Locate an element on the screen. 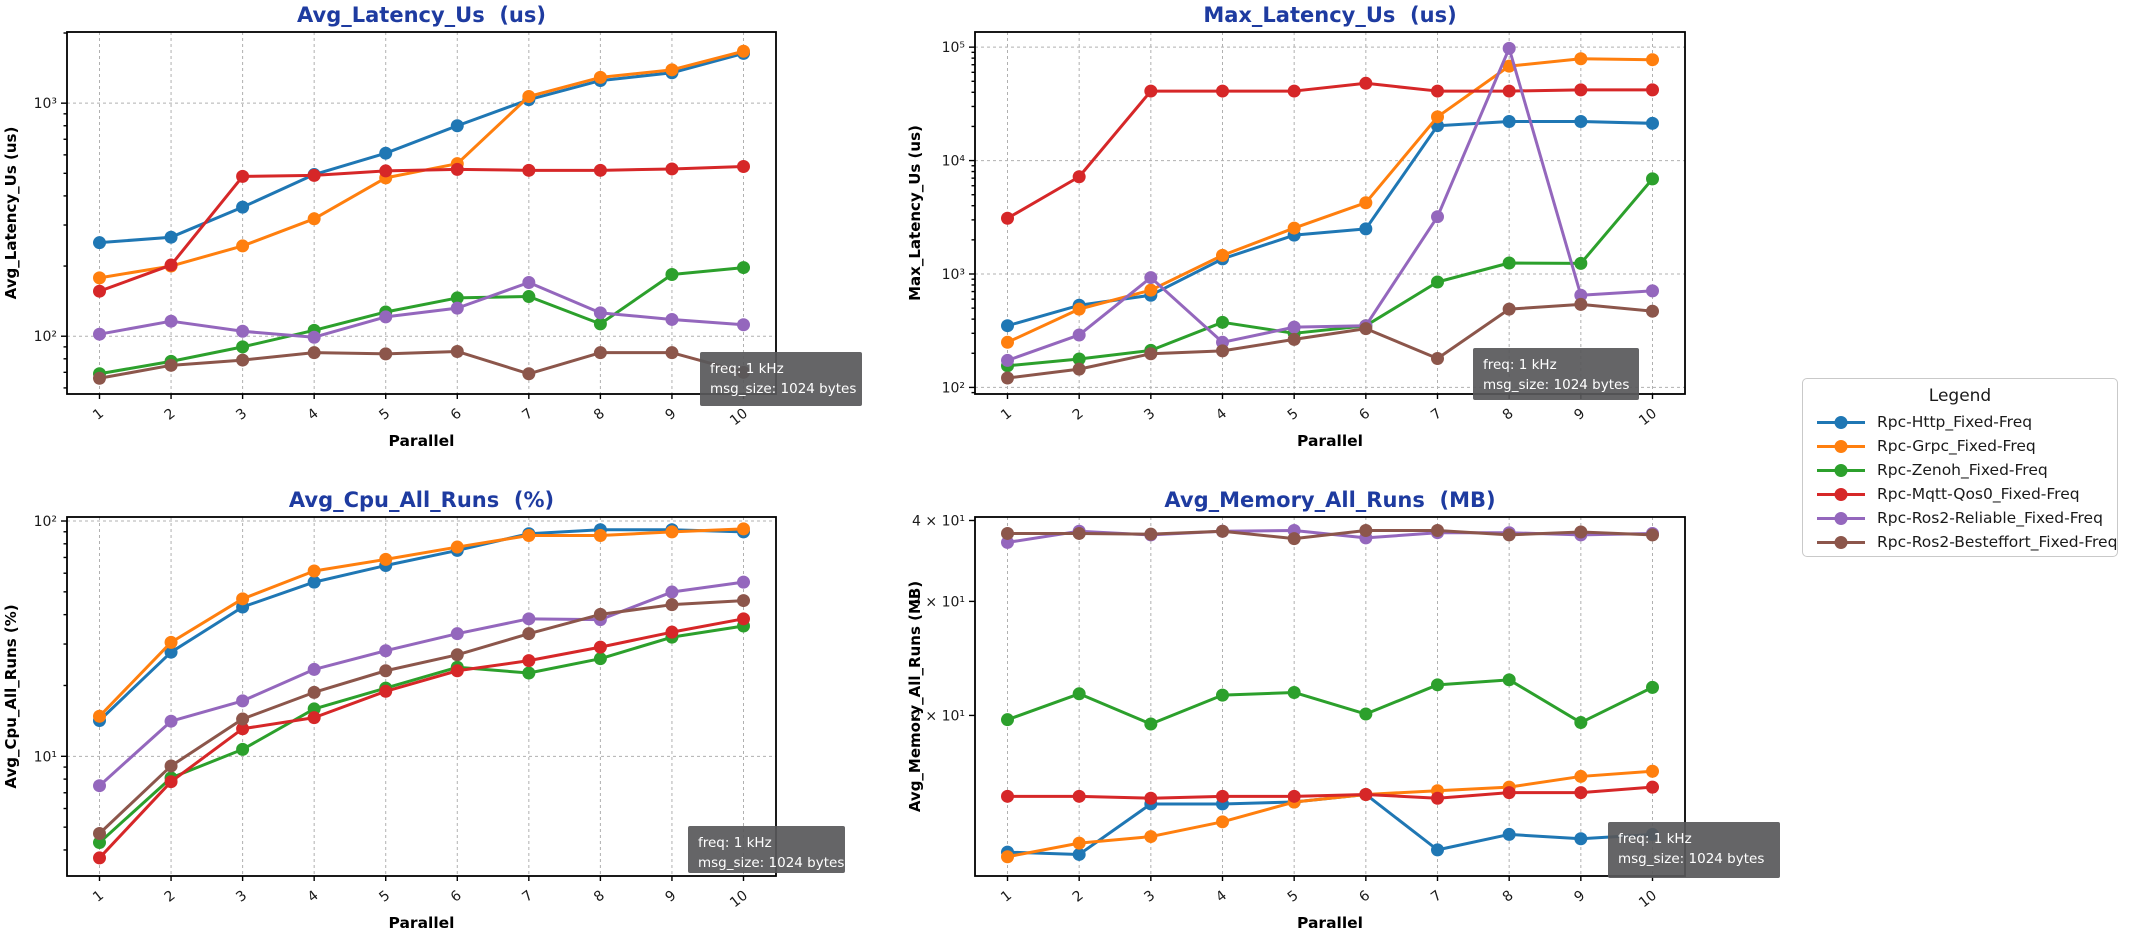 The height and width of the screenshot is (936, 2130). y-tick-label: 10³ is located at coordinates (45, 104).